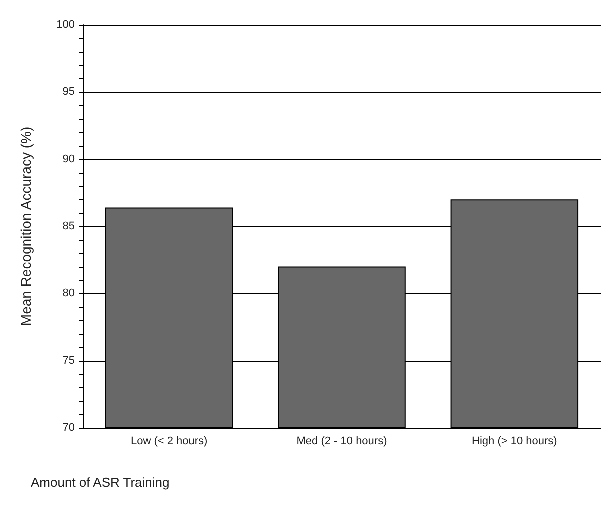  I want to click on y-tick-label: 75, so click(68, 360).